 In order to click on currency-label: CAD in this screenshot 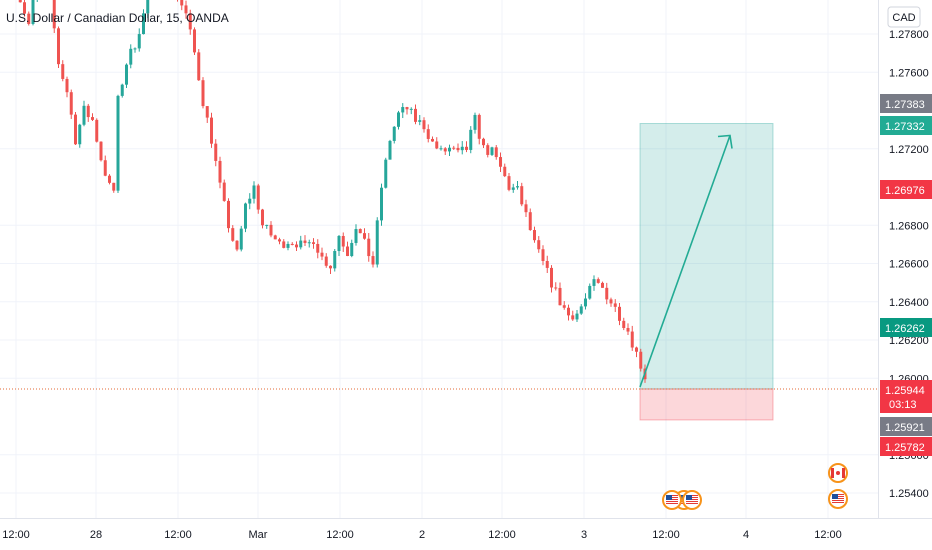, I will do `click(903, 18)`.